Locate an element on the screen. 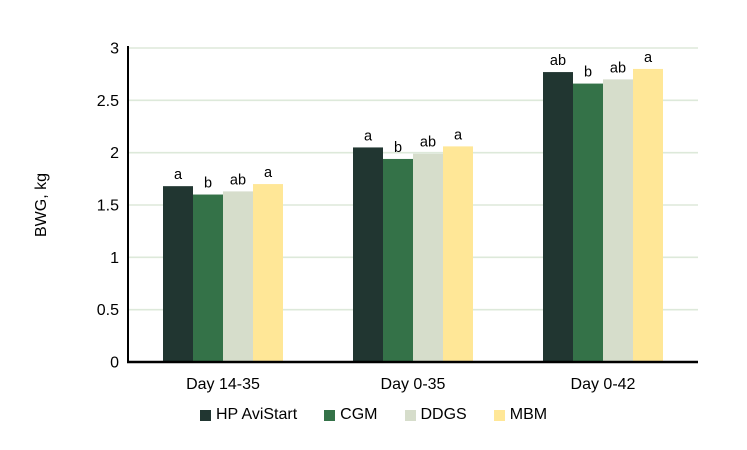 The height and width of the screenshot is (450, 747). legend-item-mbm: MBM is located at coordinates (520, 414).